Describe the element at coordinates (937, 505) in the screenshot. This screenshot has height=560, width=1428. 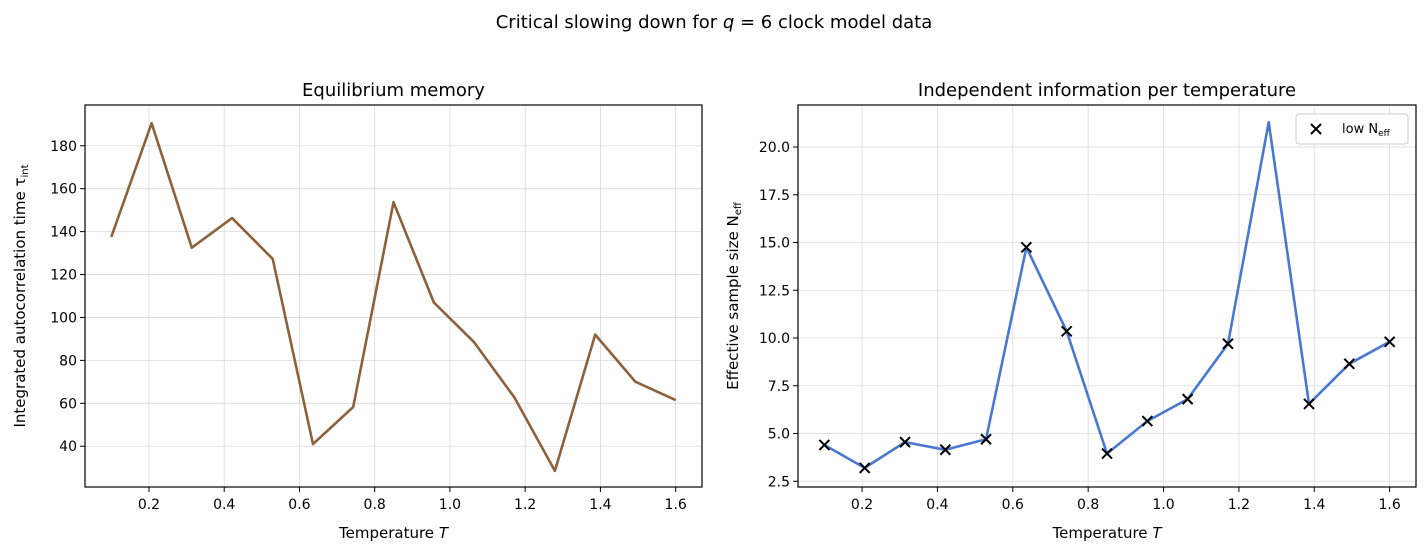
I see `right-x-tick-label: 0.4` at that location.